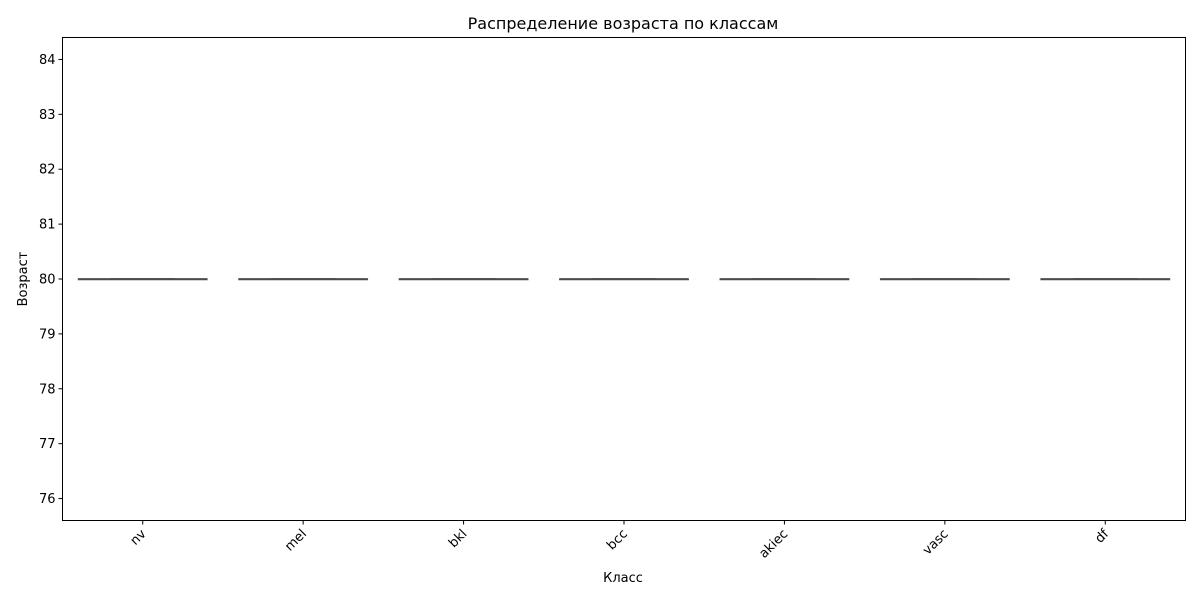  I want to click on box-vasc, so click(944, 279).